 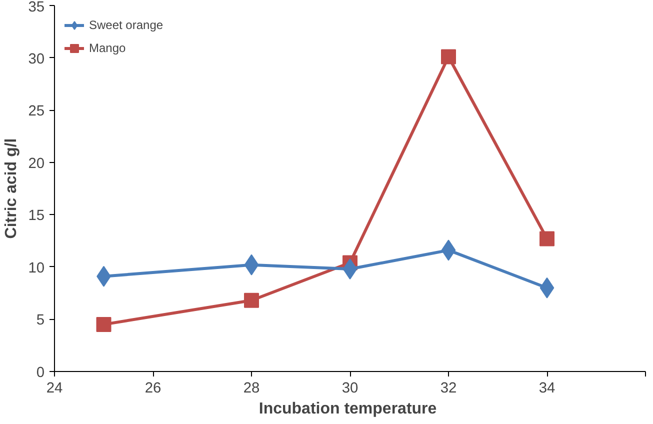 I want to click on x-axis-title: Incubation temperature, so click(x=347, y=409).